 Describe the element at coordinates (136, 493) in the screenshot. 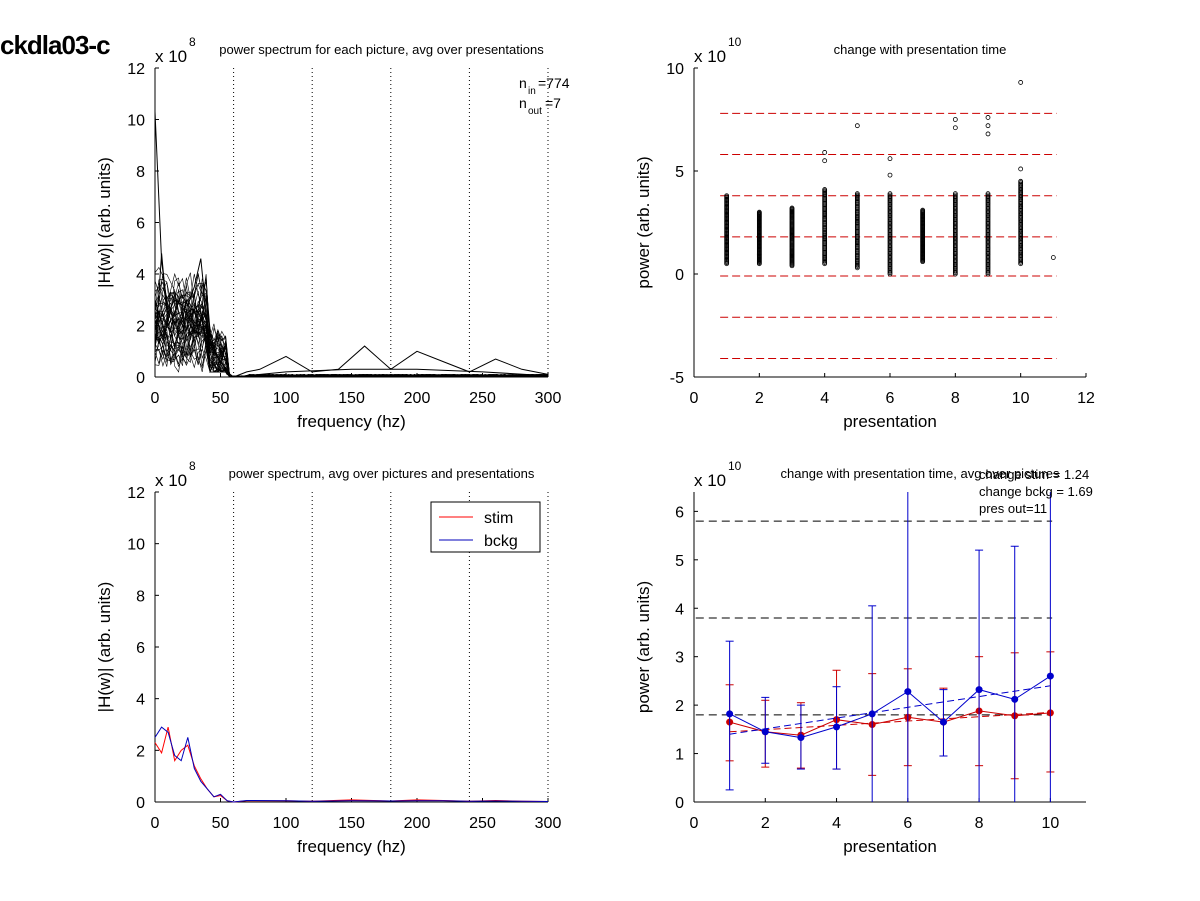

I see `y-tick-label: 12` at that location.